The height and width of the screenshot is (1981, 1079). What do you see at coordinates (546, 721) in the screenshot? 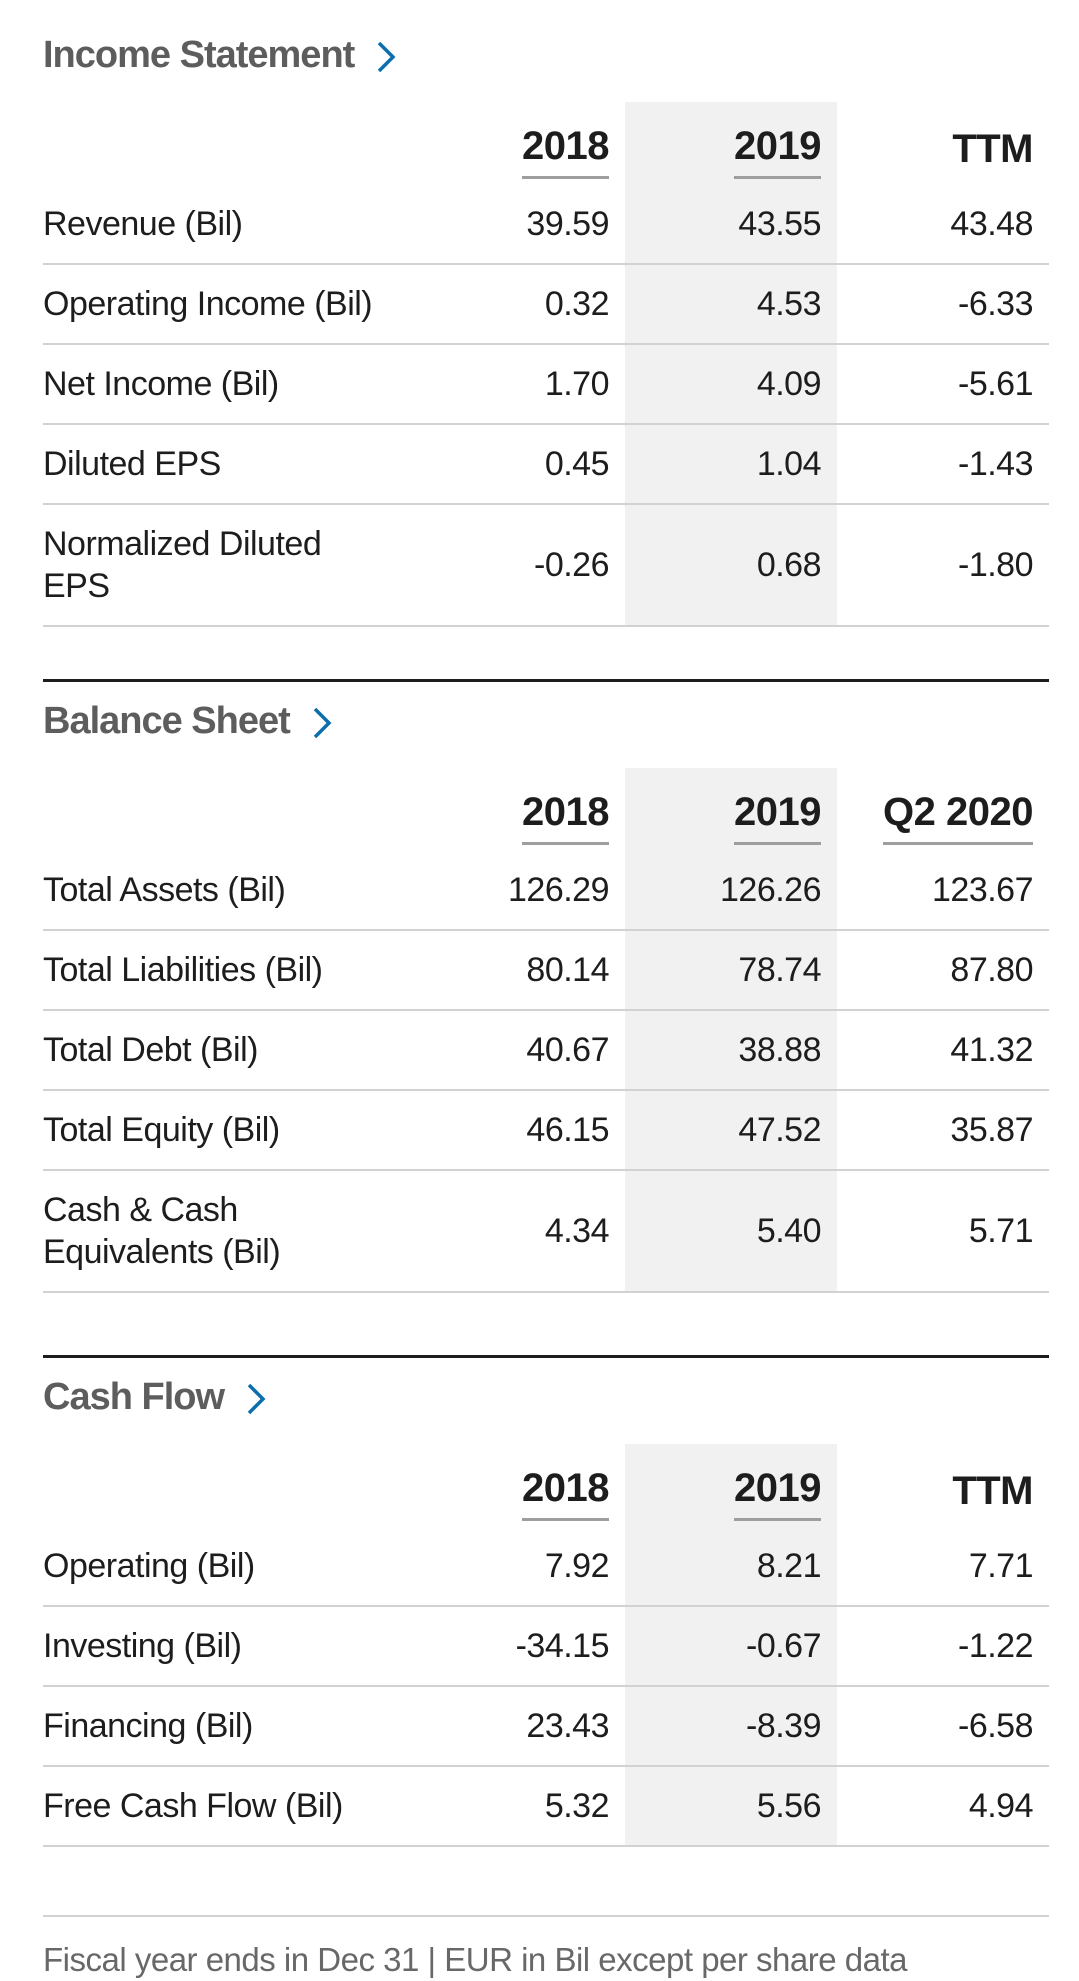
I see `balance-sheet-link: Balance Sheet` at bounding box center [546, 721].